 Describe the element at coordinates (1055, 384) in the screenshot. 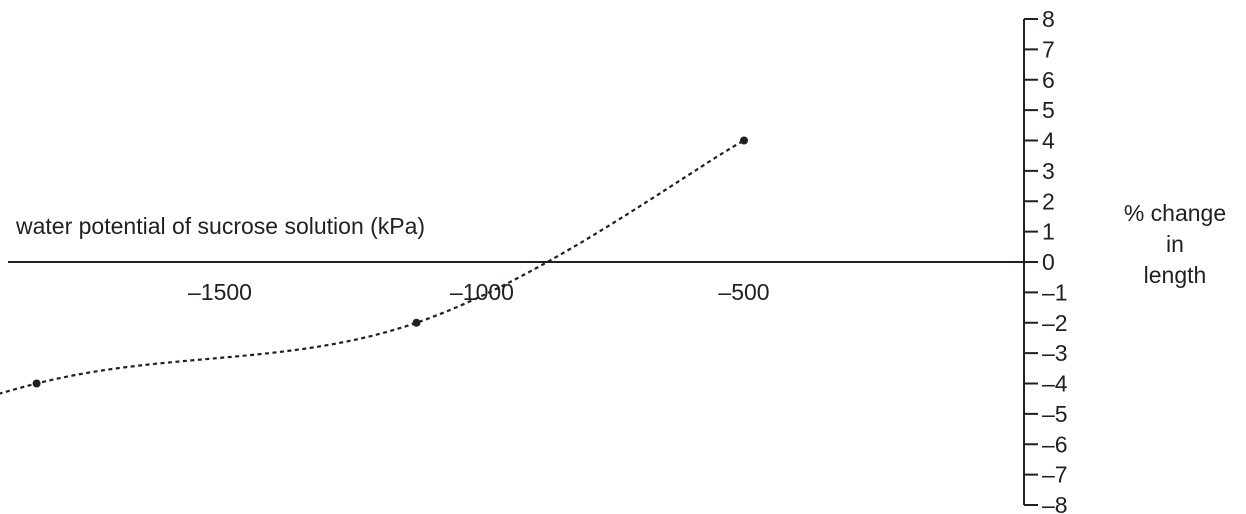

I see `y-tick-label: –4` at that location.